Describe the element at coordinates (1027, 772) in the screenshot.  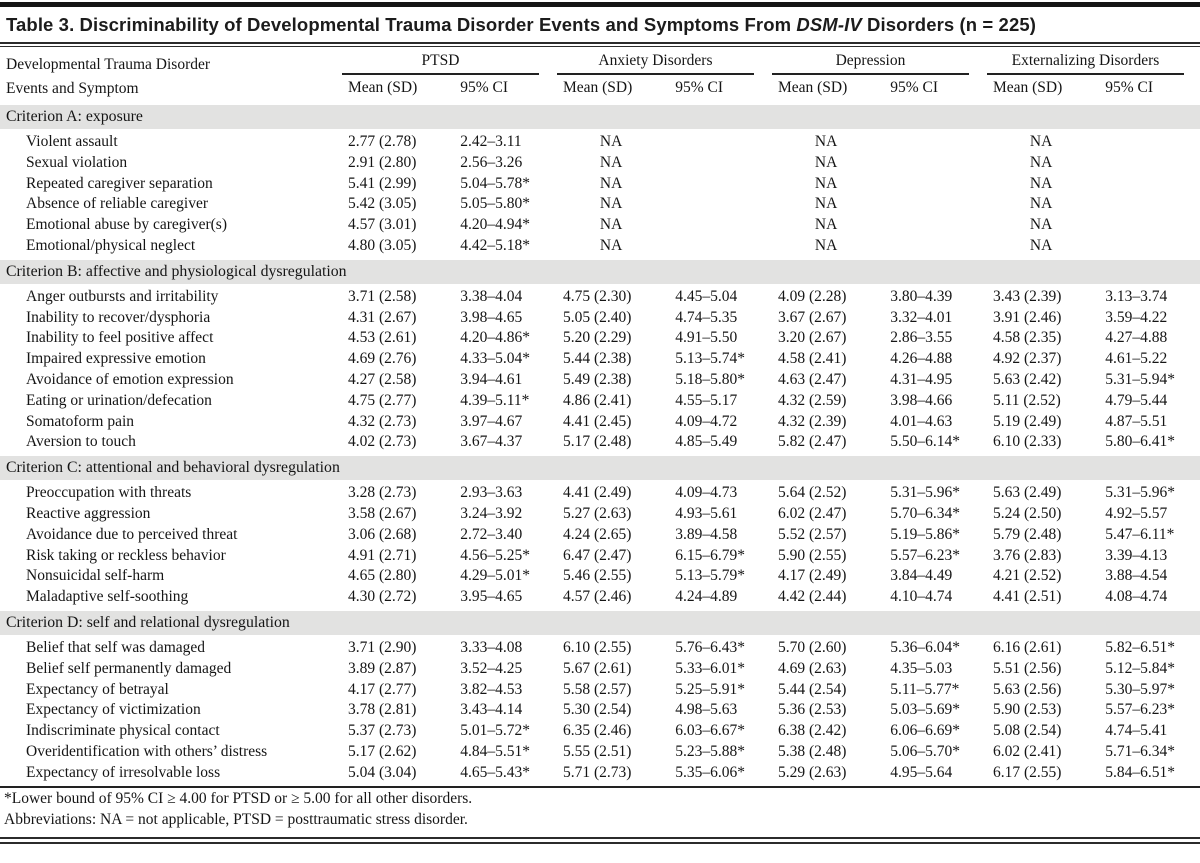
I see `cell-value: 6.17 (2.55)` at that location.